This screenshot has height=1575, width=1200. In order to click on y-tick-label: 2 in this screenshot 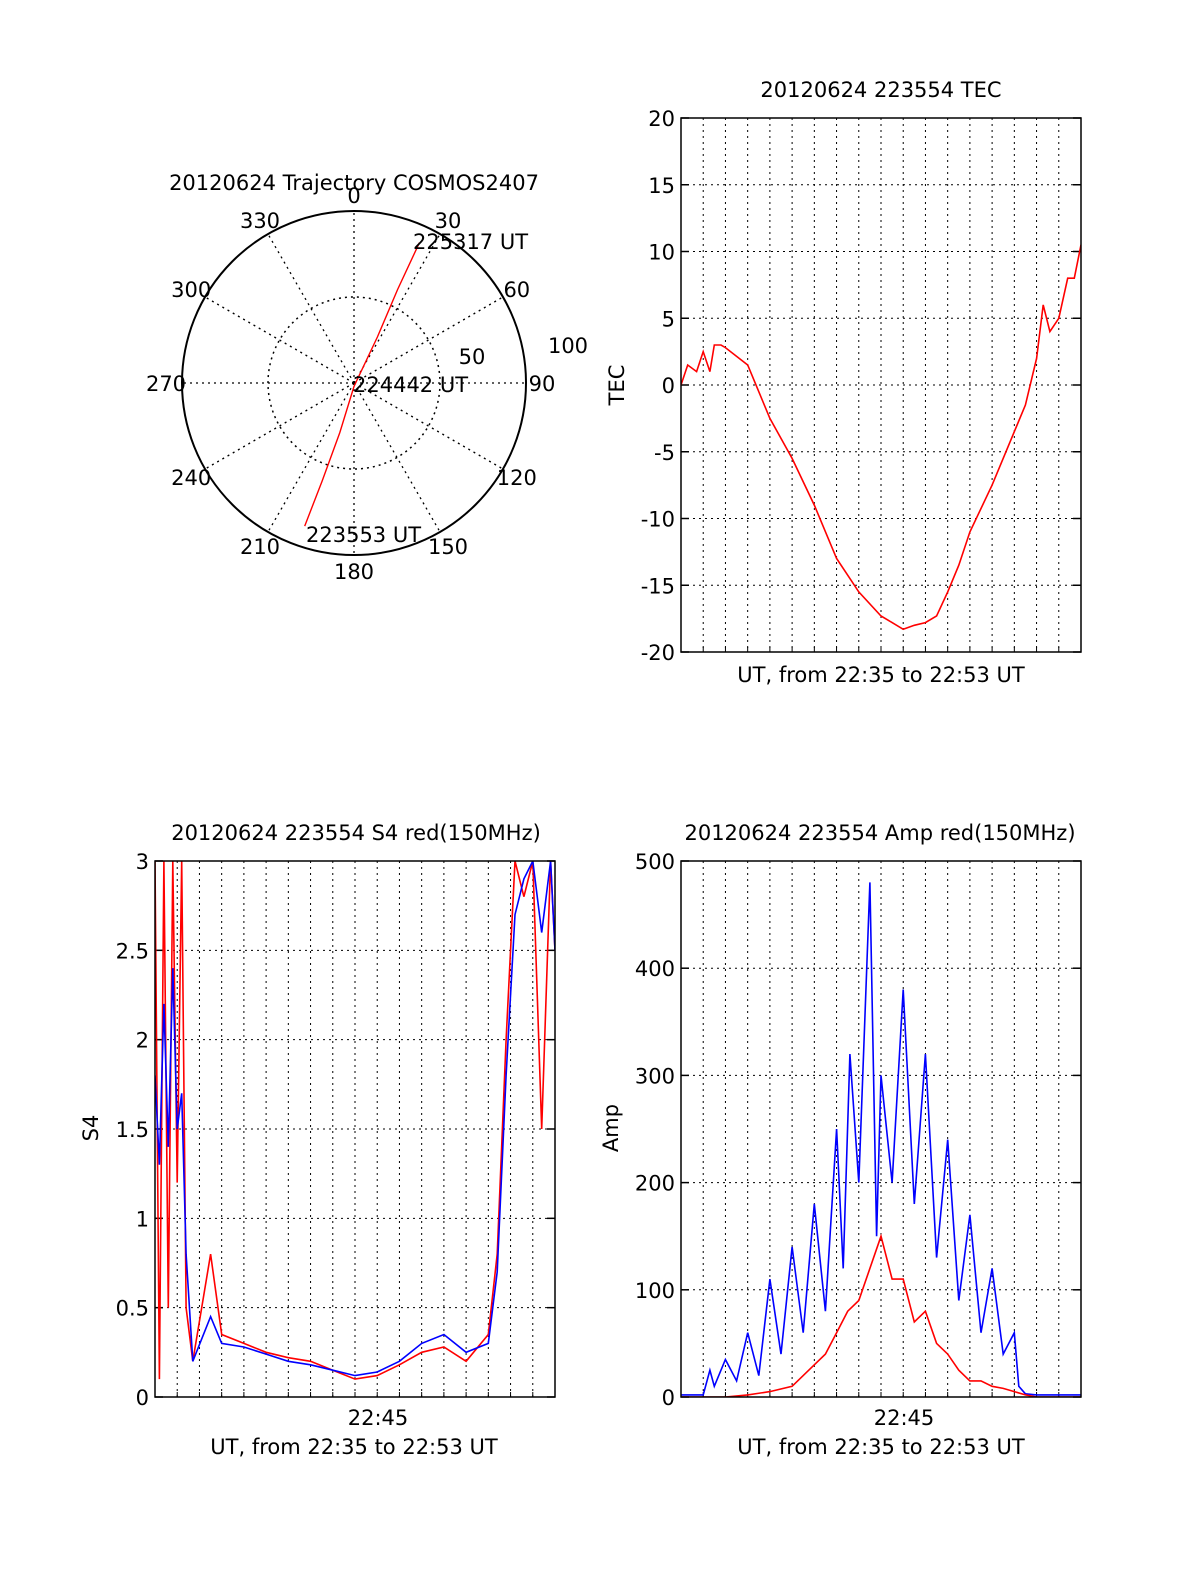, I will do `click(142, 1041)`.